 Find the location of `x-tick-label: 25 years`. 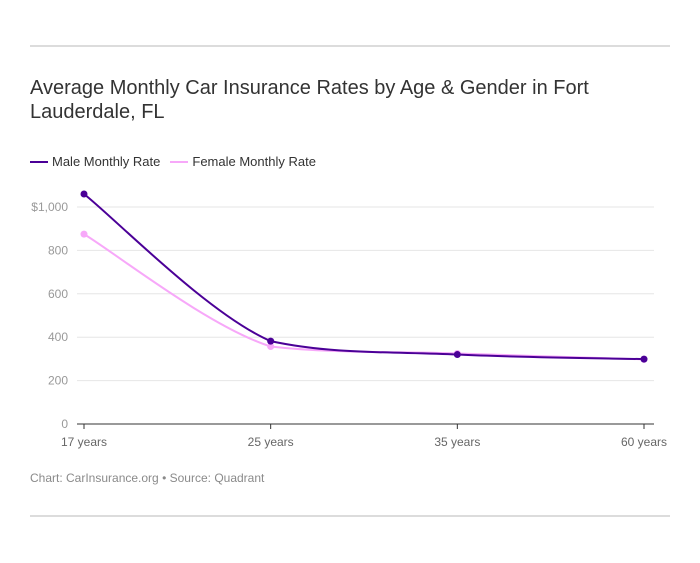

x-tick-label: 25 years is located at coordinates (271, 442).